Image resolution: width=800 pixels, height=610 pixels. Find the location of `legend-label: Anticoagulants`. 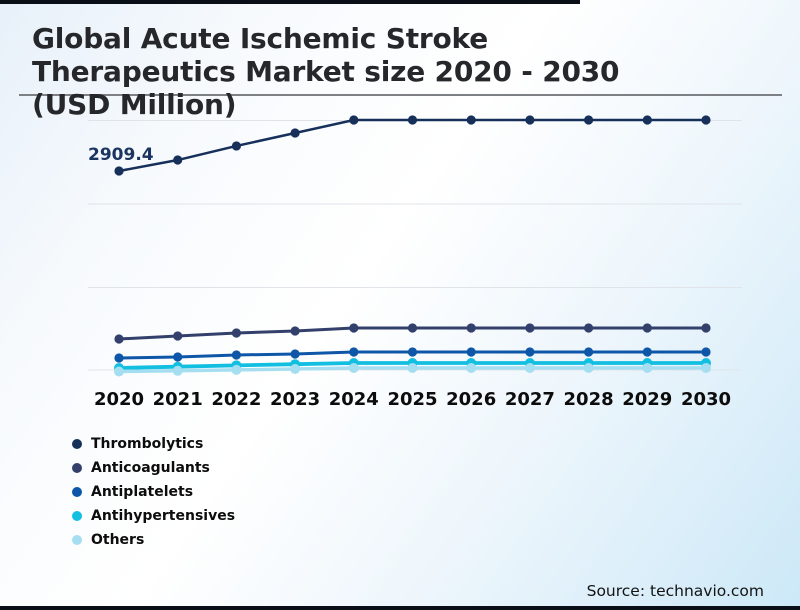

legend-label: Anticoagulants is located at coordinates (150, 468).